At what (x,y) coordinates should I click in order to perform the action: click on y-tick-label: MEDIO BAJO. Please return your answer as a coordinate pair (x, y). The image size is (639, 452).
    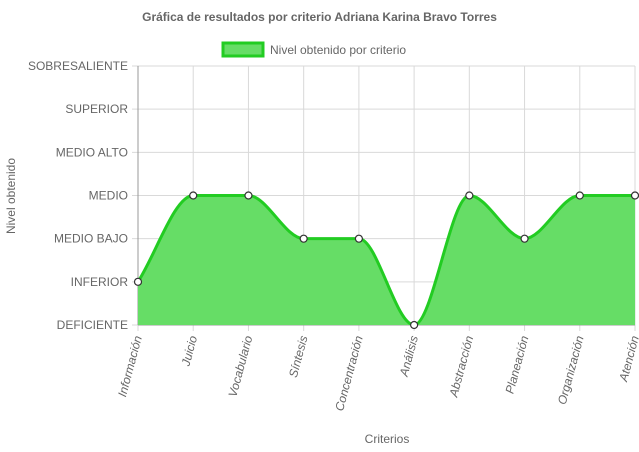
    Looking at the image, I should click on (91, 239).